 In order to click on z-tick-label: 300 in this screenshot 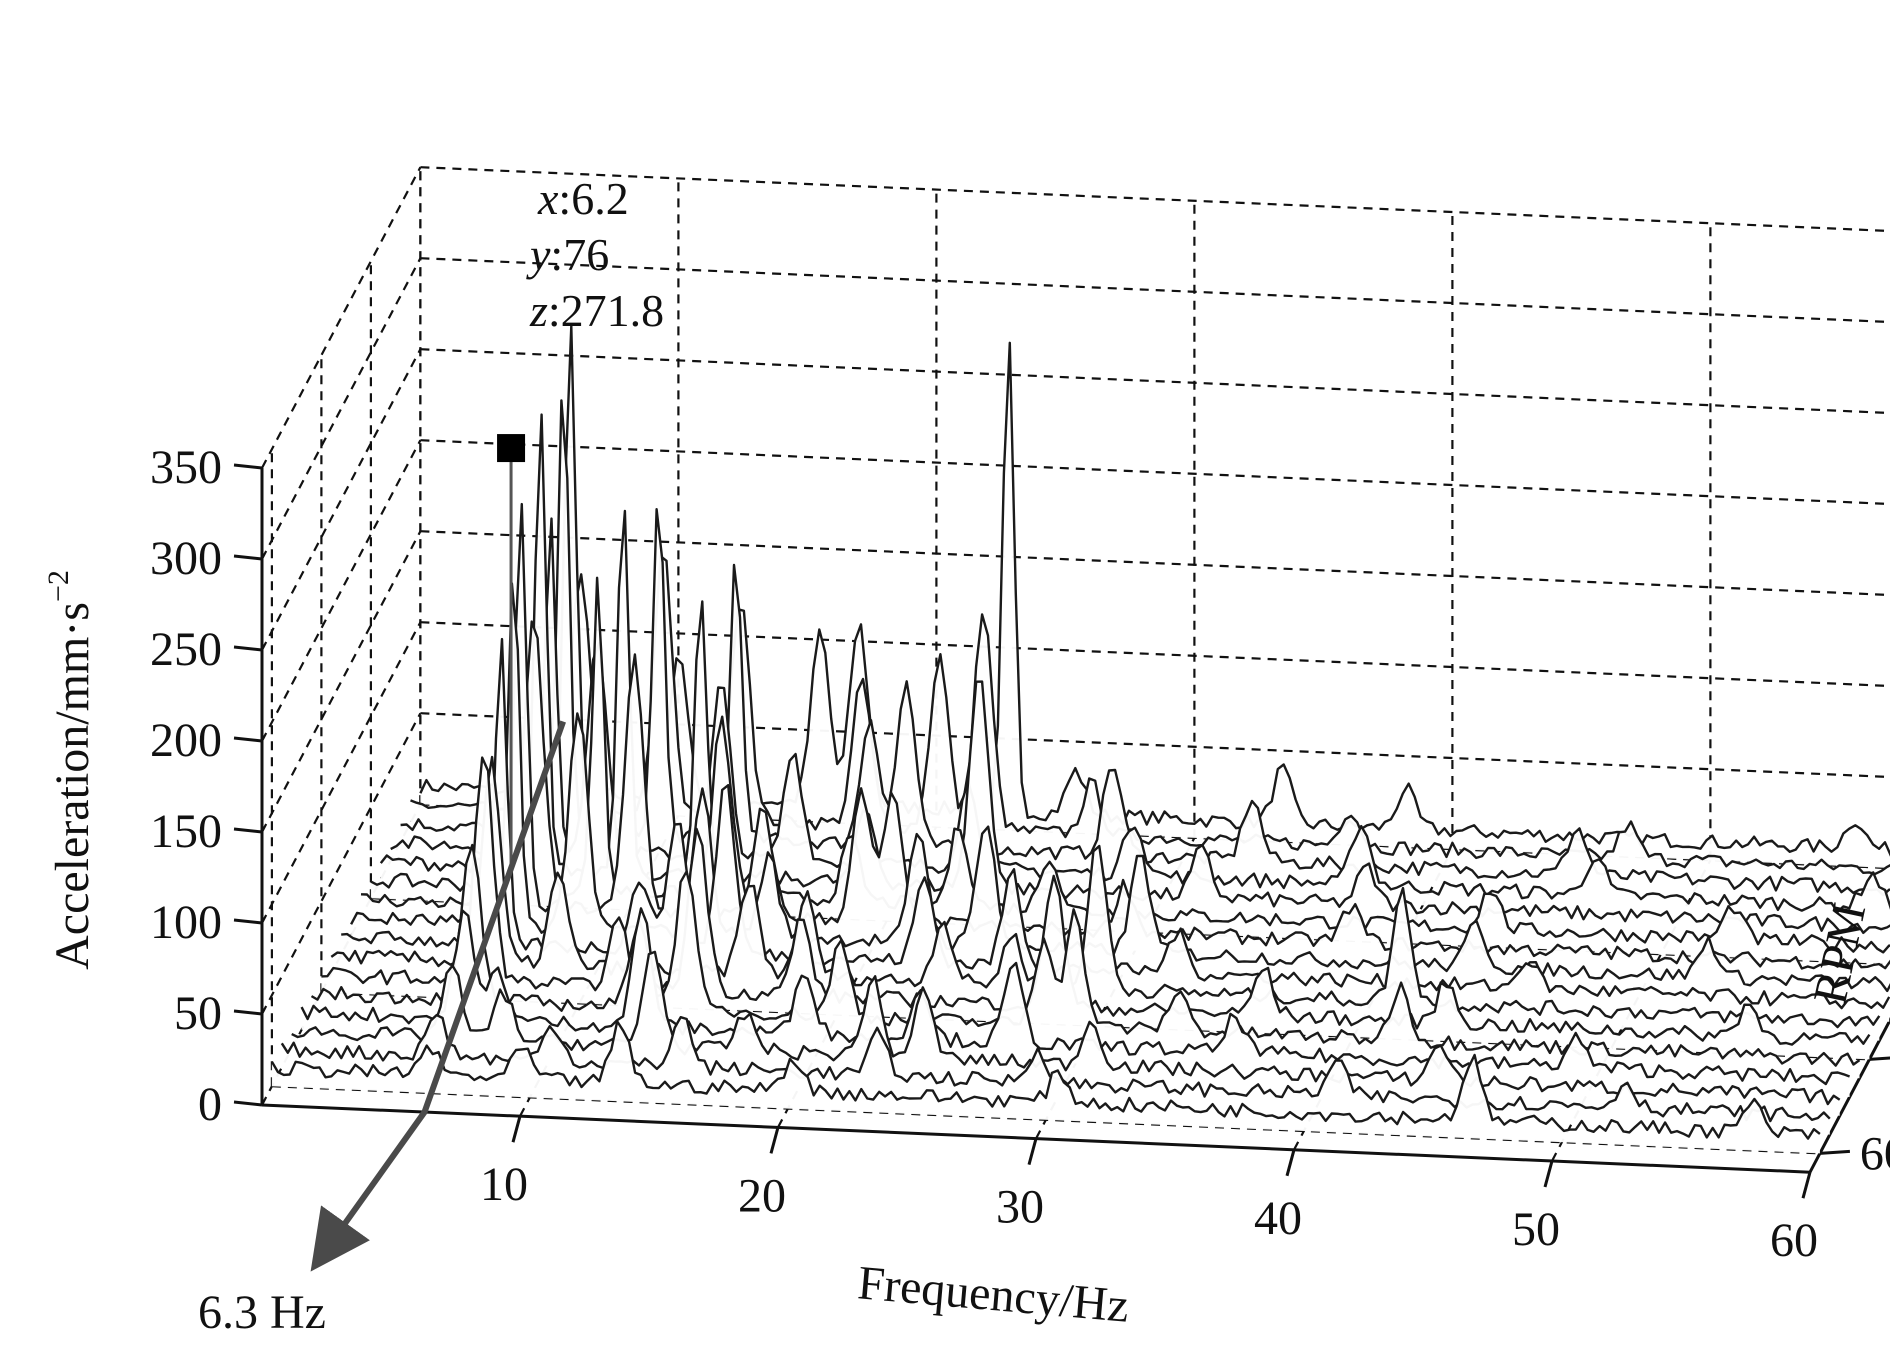, I will do `click(186, 558)`.